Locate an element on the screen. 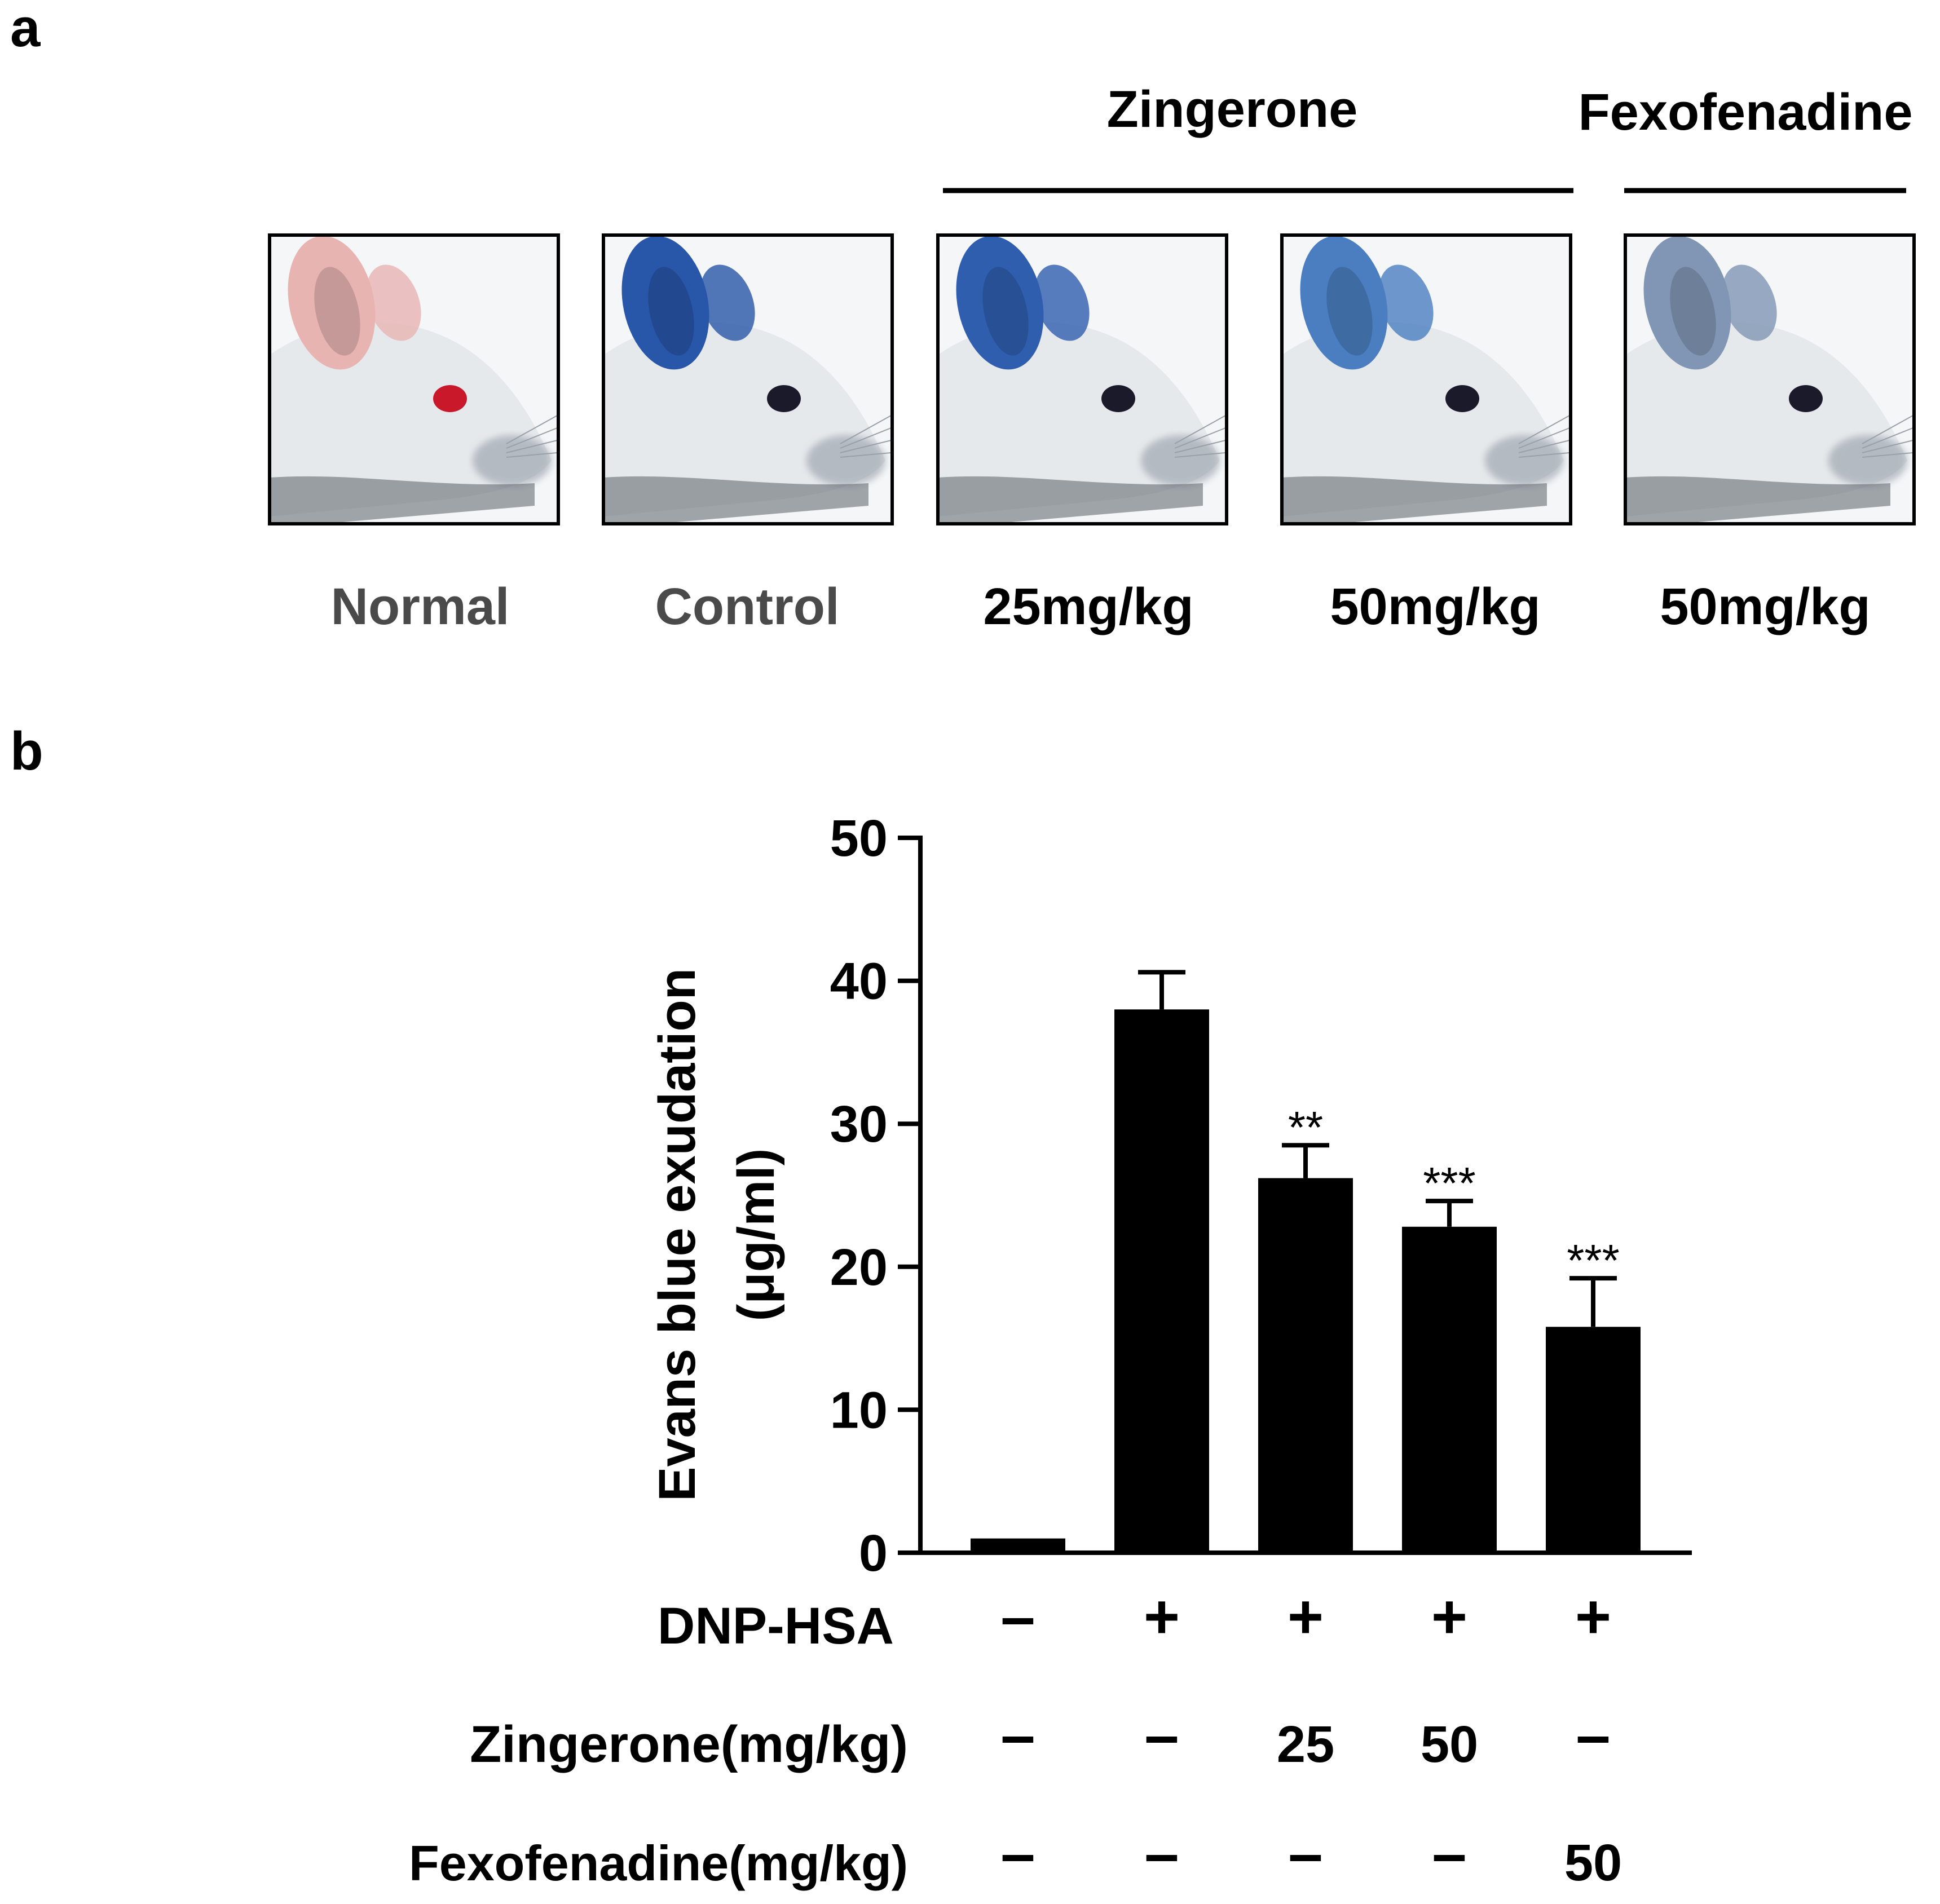 Image resolution: width=1940 pixels, height=1904 pixels. photo-label: Normal is located at coordinates (420, 607).